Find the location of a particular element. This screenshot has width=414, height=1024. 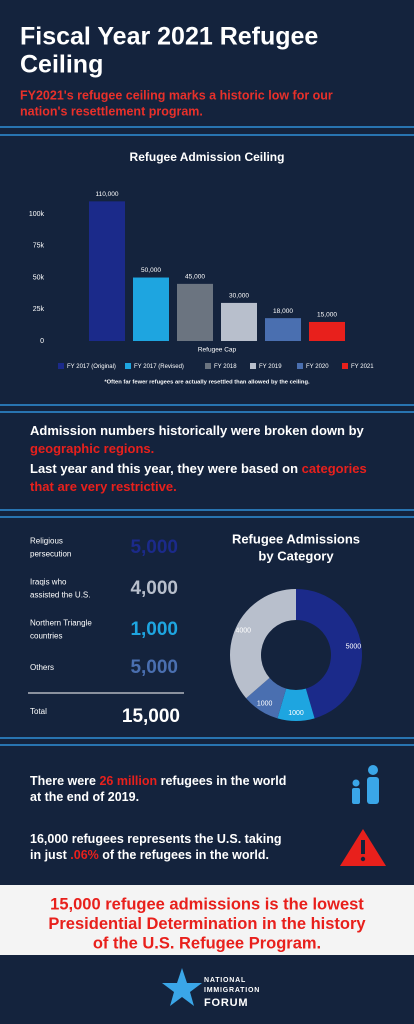

text-line: geographic regions. is located at coordinates (92, 448).